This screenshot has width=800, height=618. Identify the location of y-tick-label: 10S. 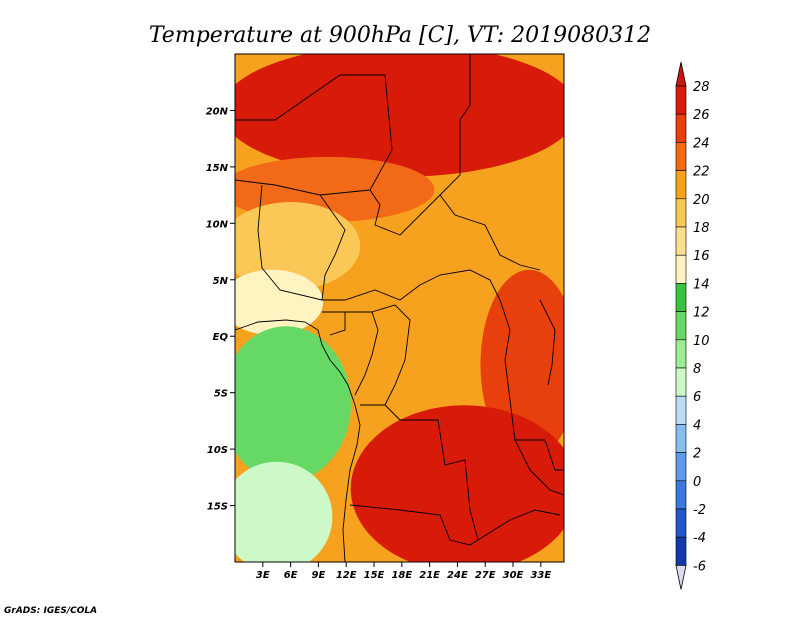
(217, 450).